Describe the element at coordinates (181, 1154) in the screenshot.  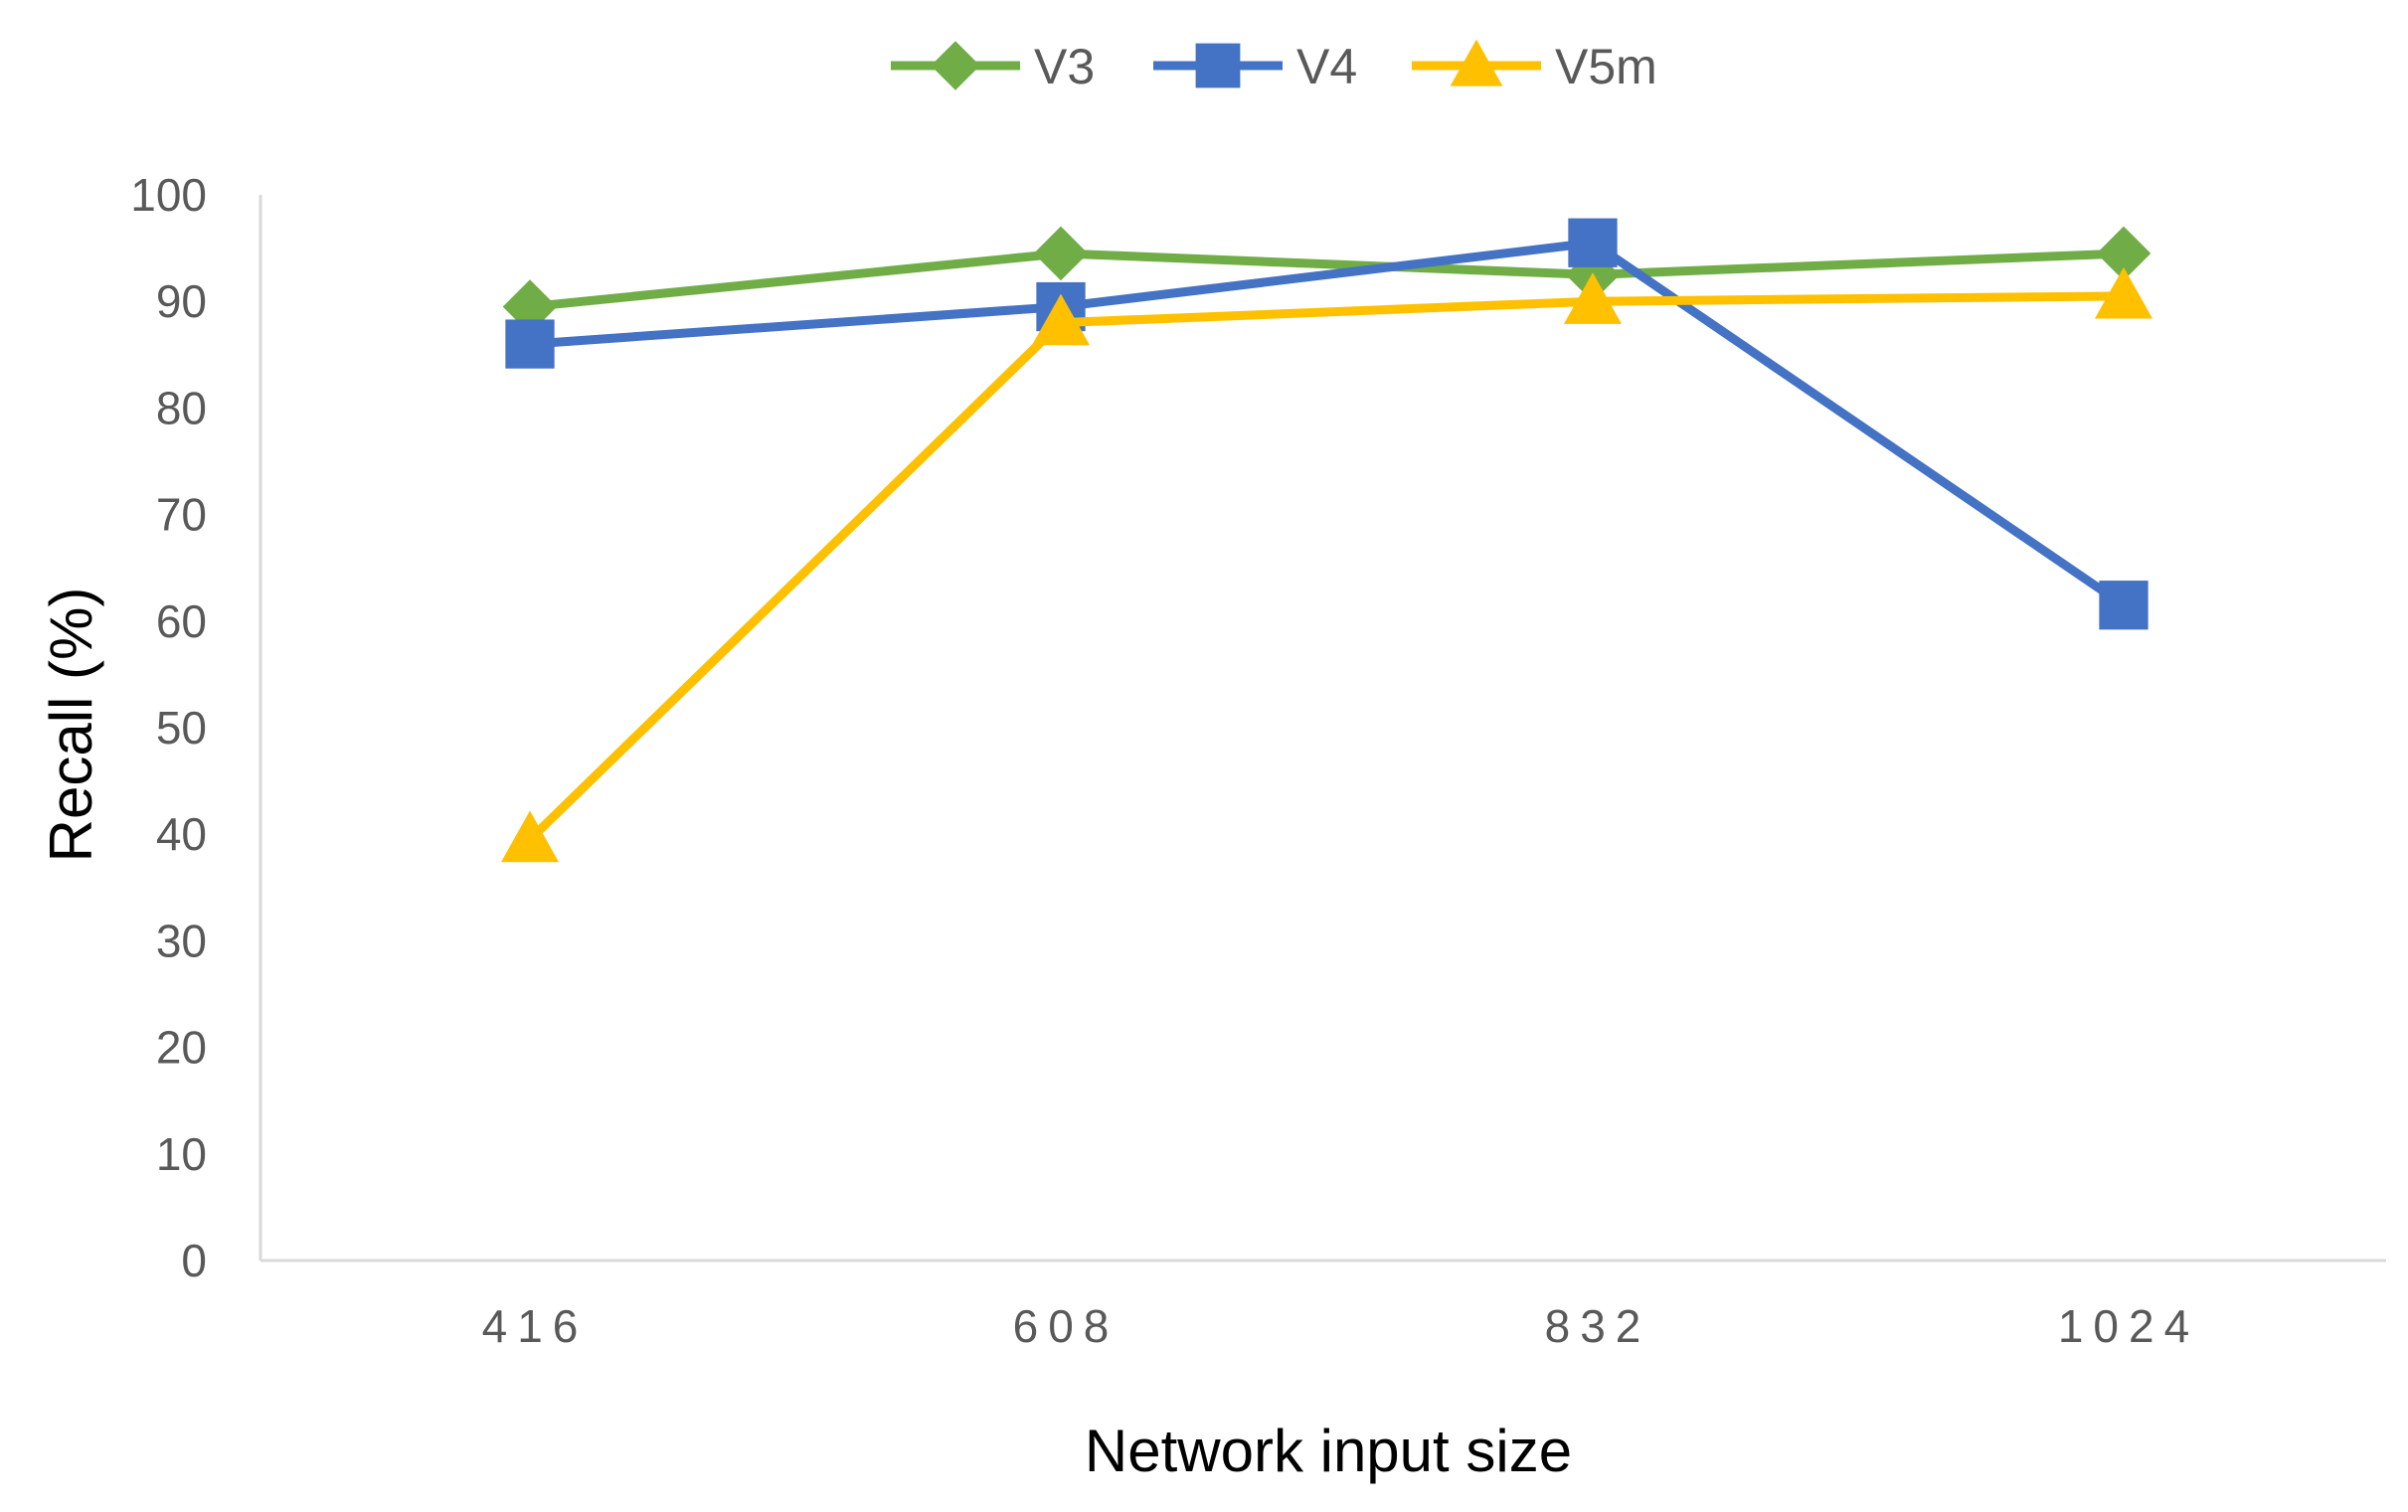
I see `y-tick-label: 10` at that location.